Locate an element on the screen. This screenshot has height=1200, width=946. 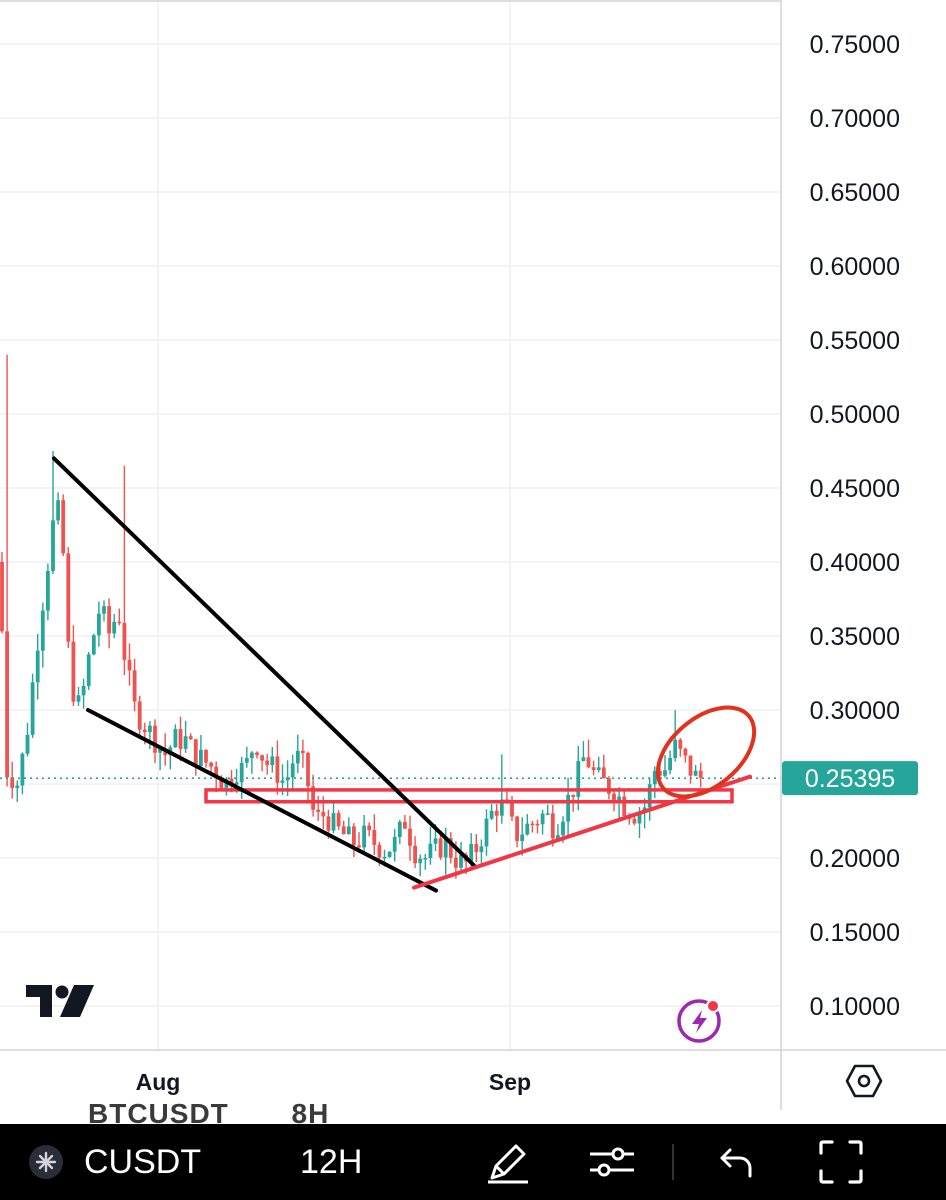
ghost-interval: 8H is located at coordinates (310, 1111).